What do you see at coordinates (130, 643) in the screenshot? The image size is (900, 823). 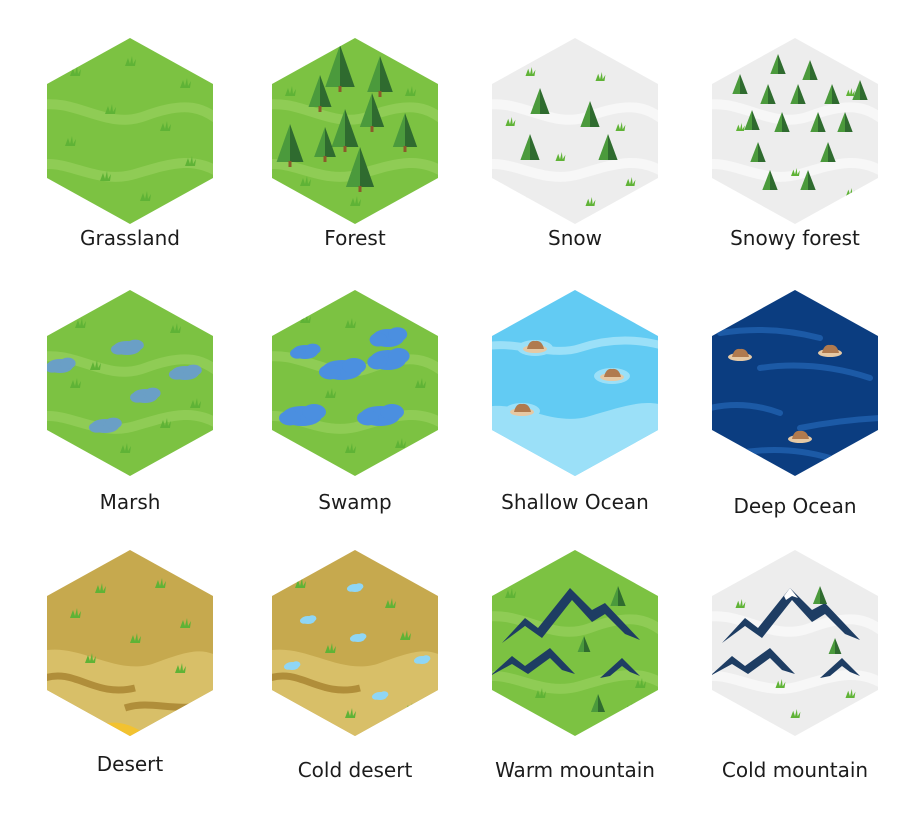 I see `desert-hex` at bounding box center [130, 643].